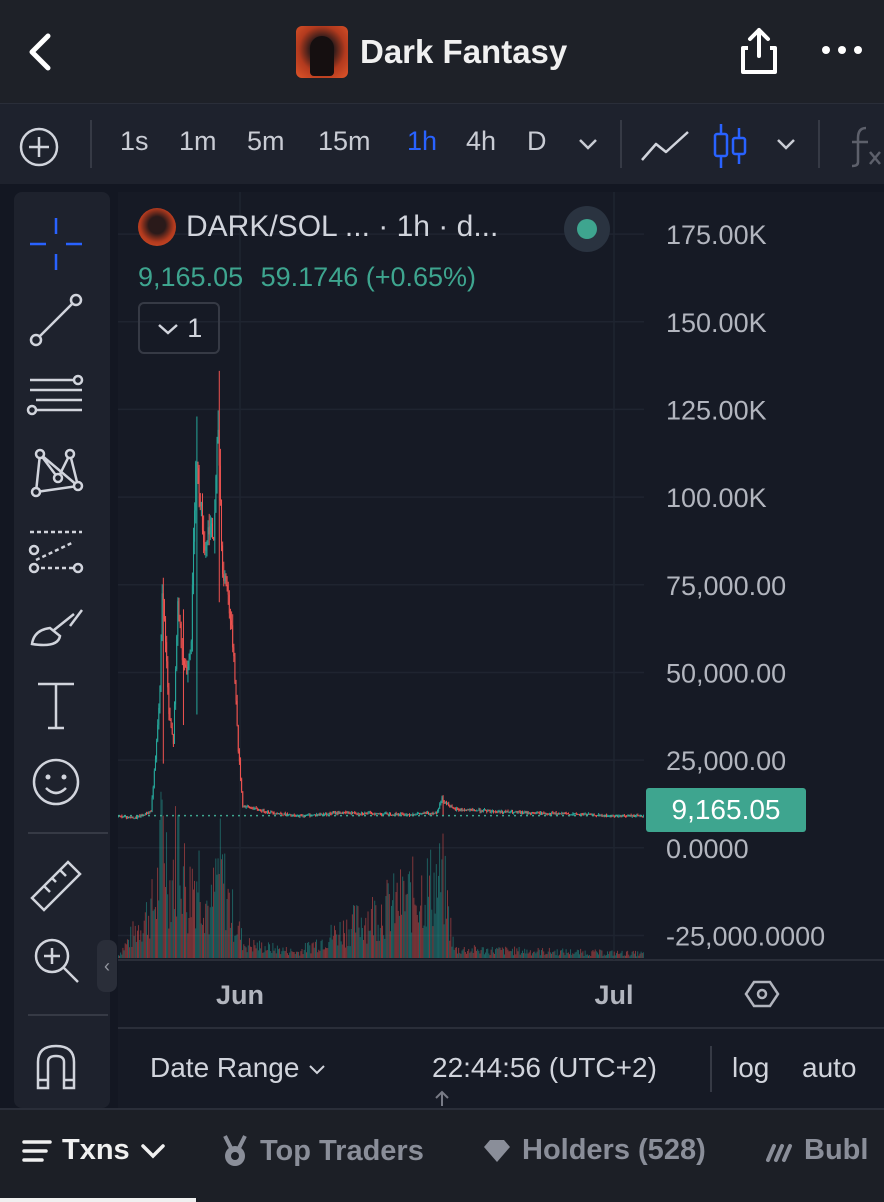 Image resolution: width=884 pixels, height=1202 pixels. Describe the element at coordinates (238, 1068) in the screenshot. I see `date-range-button: Date Range` at that location.